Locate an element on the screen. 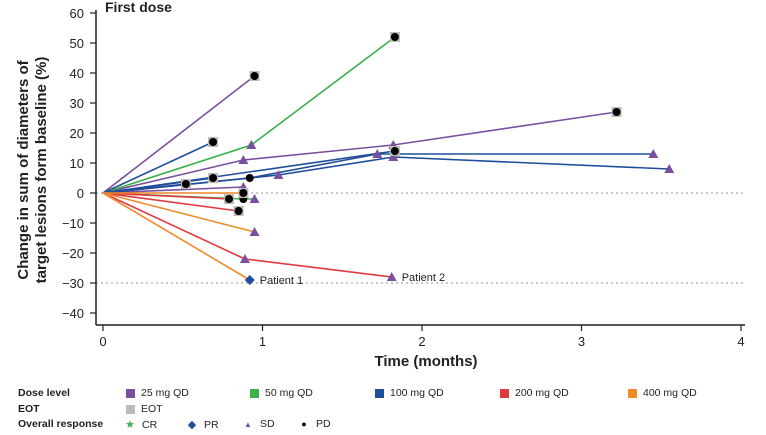 Image resolution: width=766 pixels, height=435 pixels. swatch-100mg is located at coordinates (379, 393).